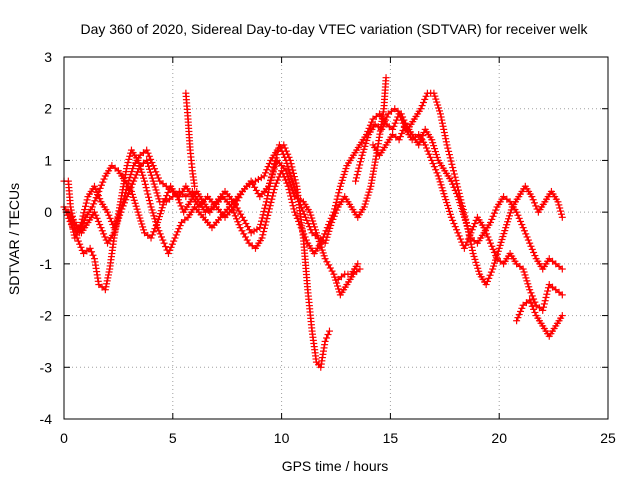 This screenshot has width=640, height=480. Describe the element at coordinates (46, 419) in the screenshot. I see `y-tick-label: -4` at that location.